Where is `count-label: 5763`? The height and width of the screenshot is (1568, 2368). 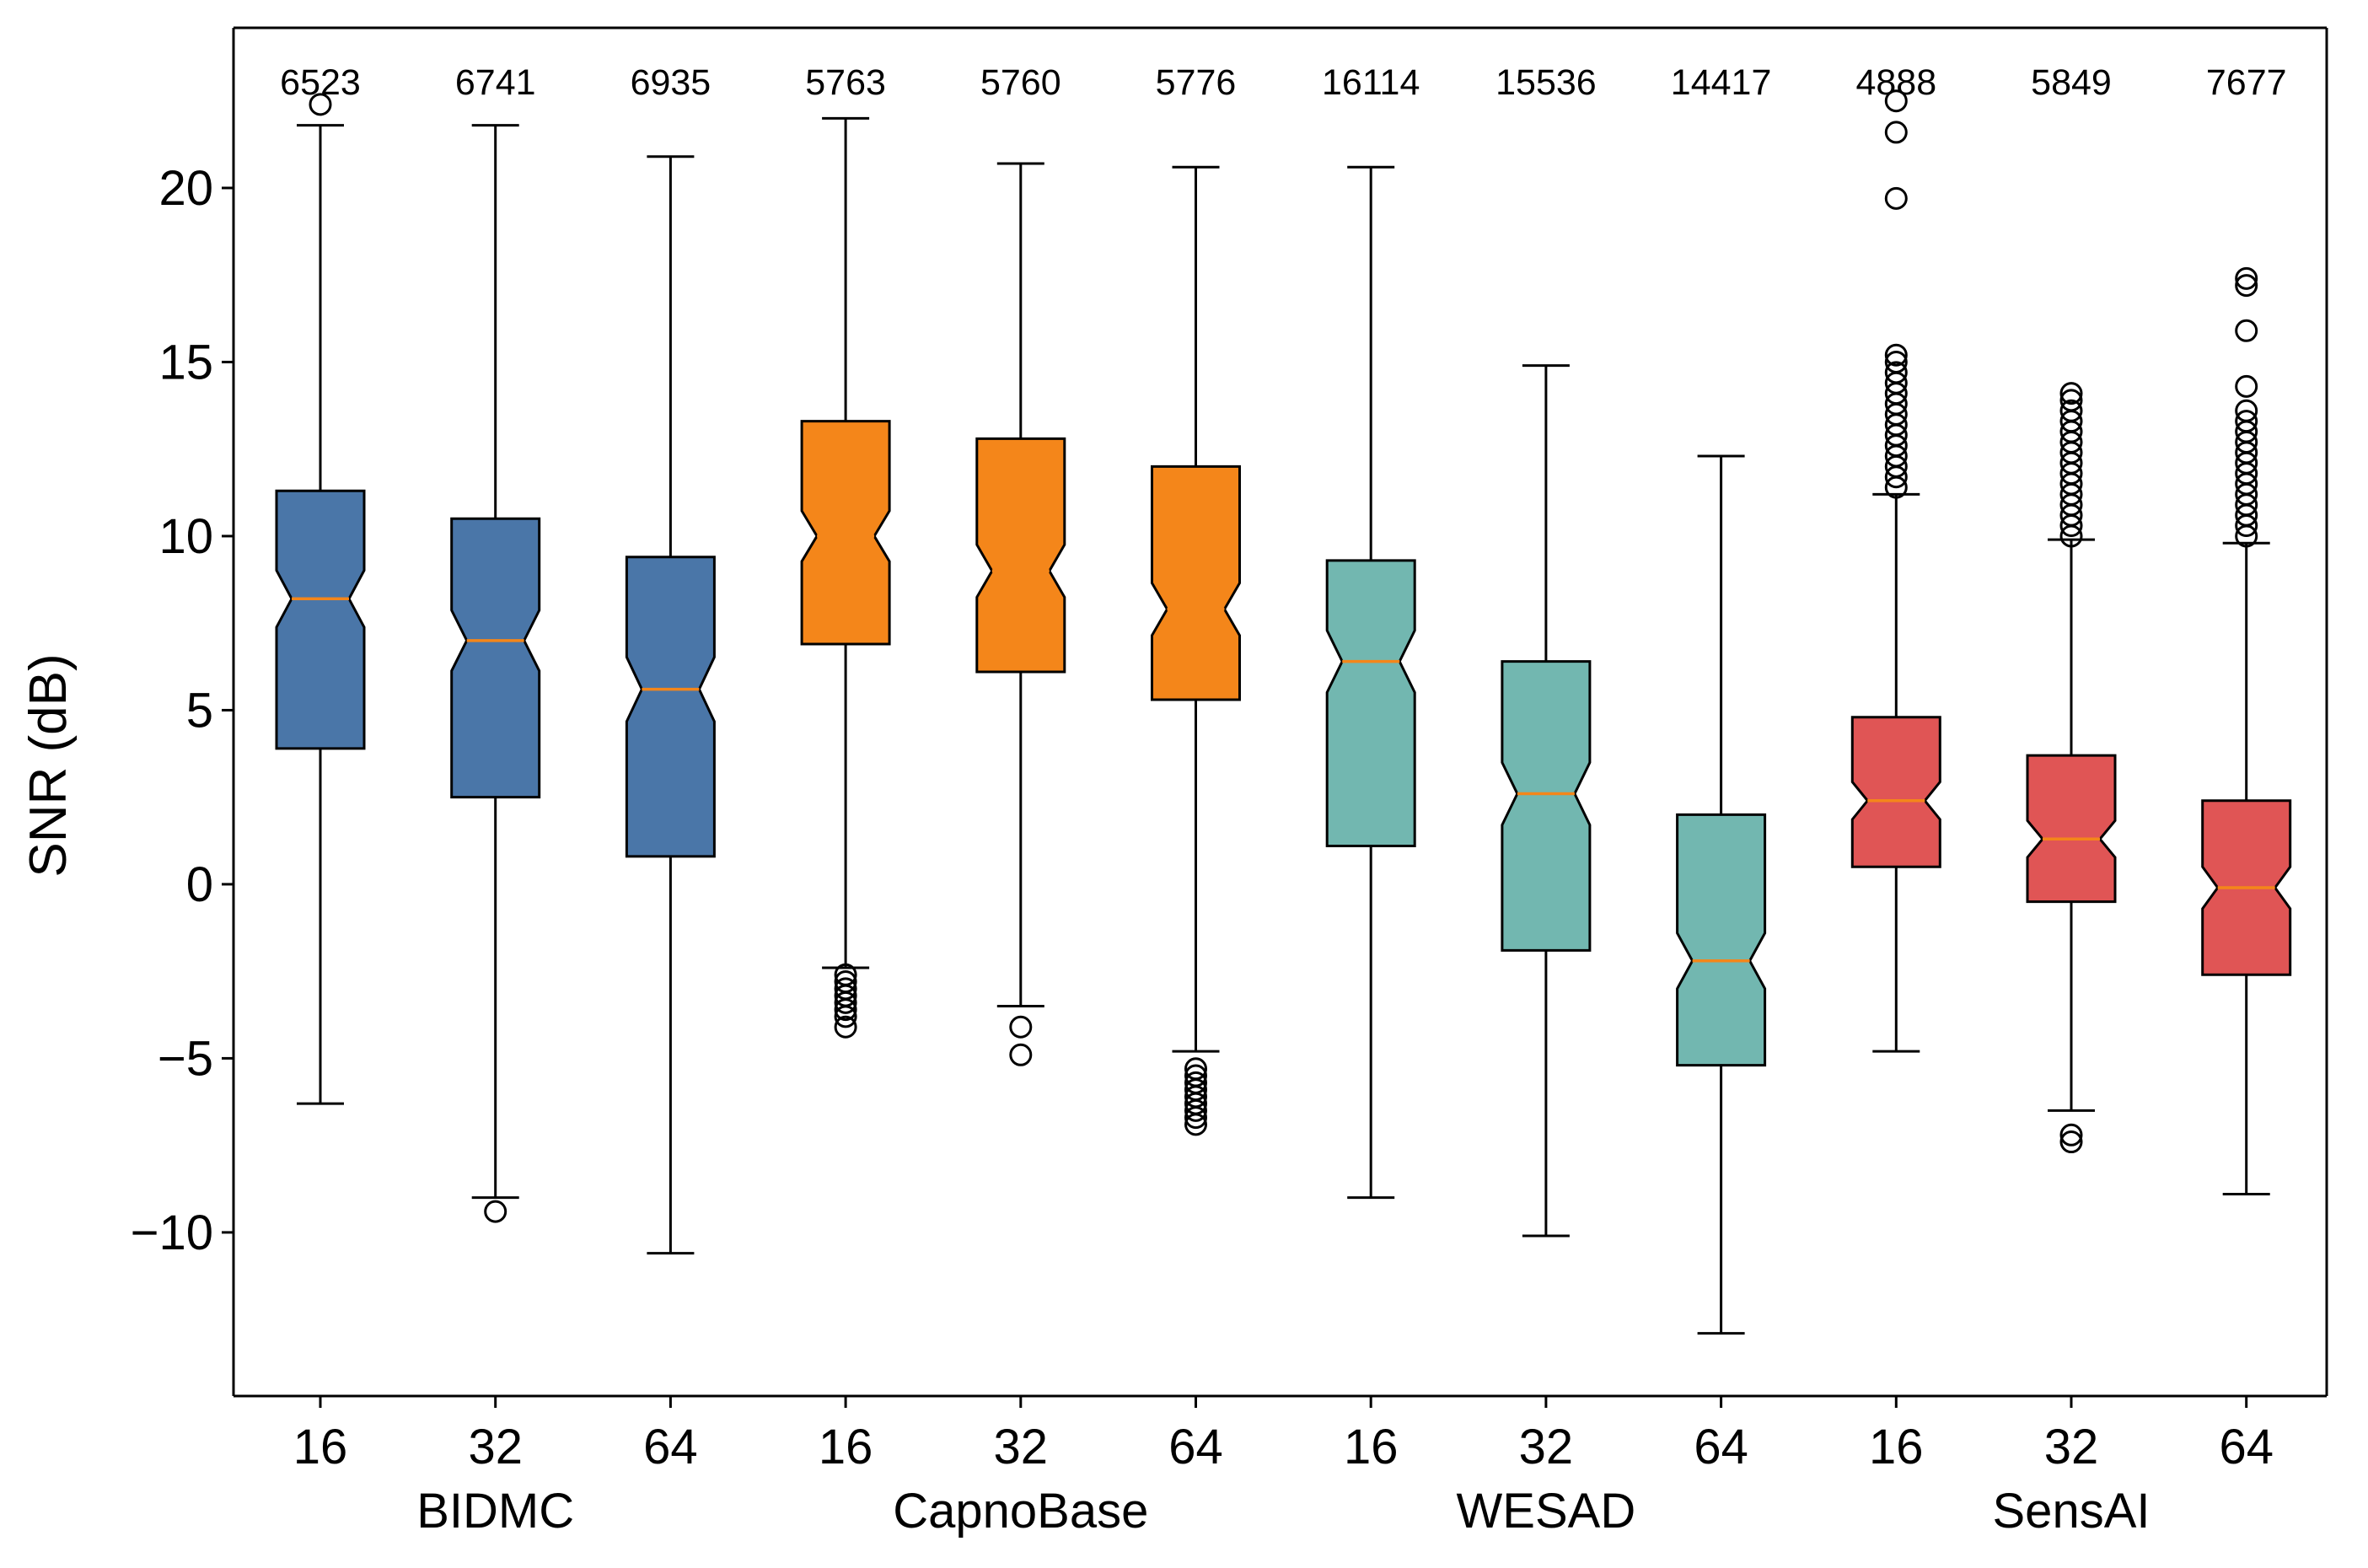
count-label: 5763 is located at coordinates (845, 82).